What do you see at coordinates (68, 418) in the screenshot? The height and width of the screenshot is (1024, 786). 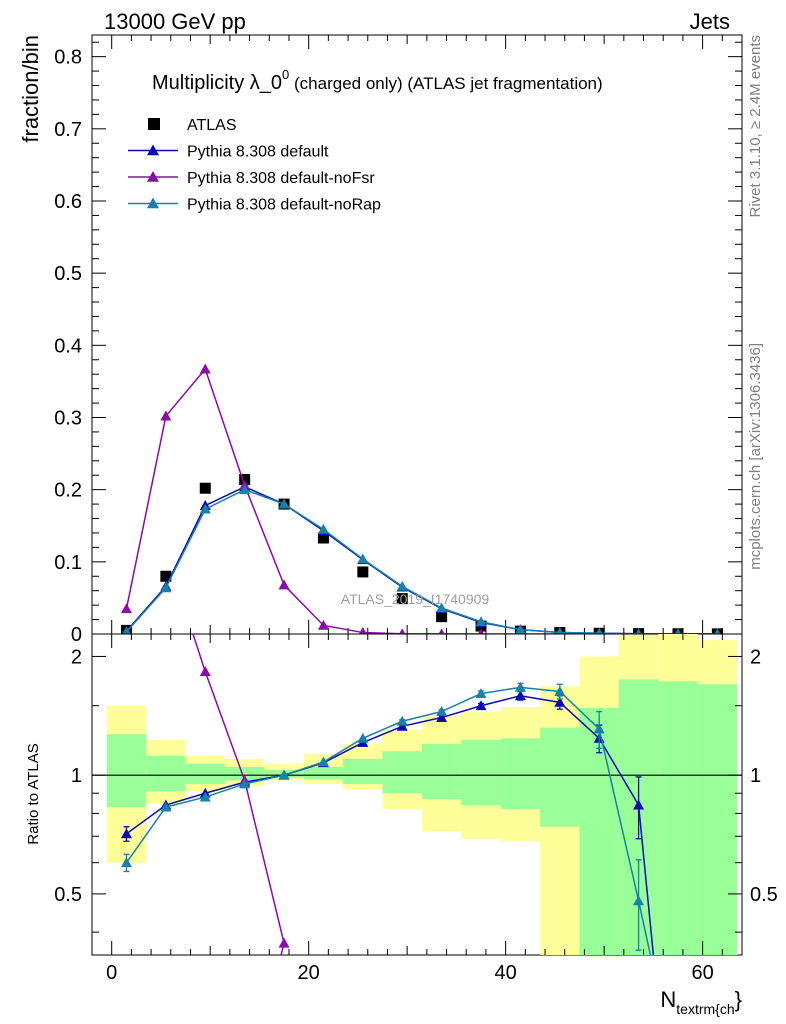 I see `main-ytick-label: 0.3` at bounding box center [68, 418].